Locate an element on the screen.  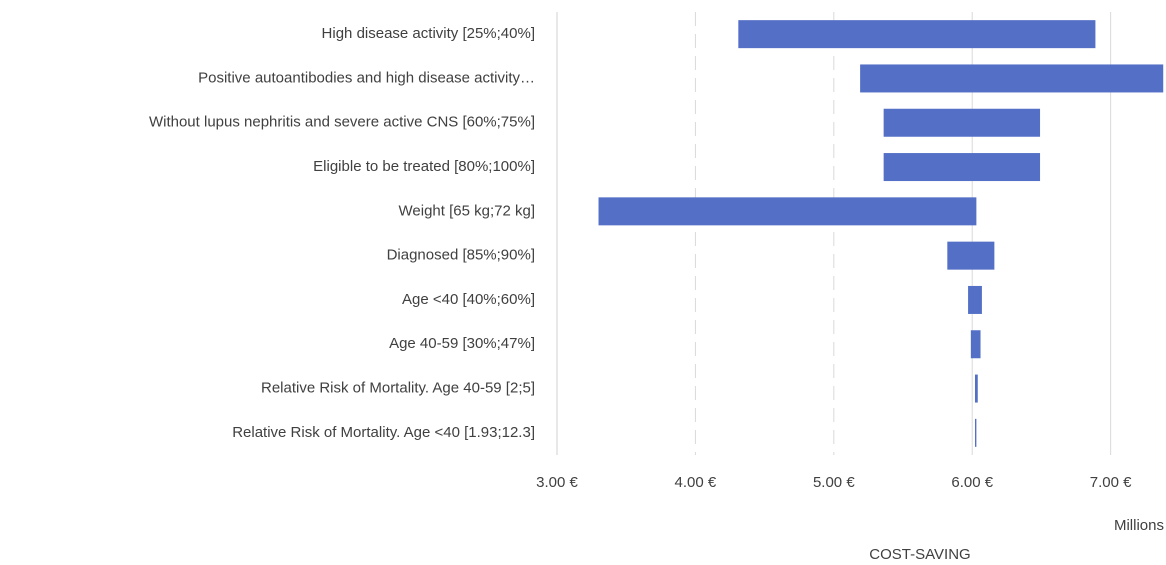
y-tick-label: Age <40 [40%;60%] is located at coordinates (468, 299).